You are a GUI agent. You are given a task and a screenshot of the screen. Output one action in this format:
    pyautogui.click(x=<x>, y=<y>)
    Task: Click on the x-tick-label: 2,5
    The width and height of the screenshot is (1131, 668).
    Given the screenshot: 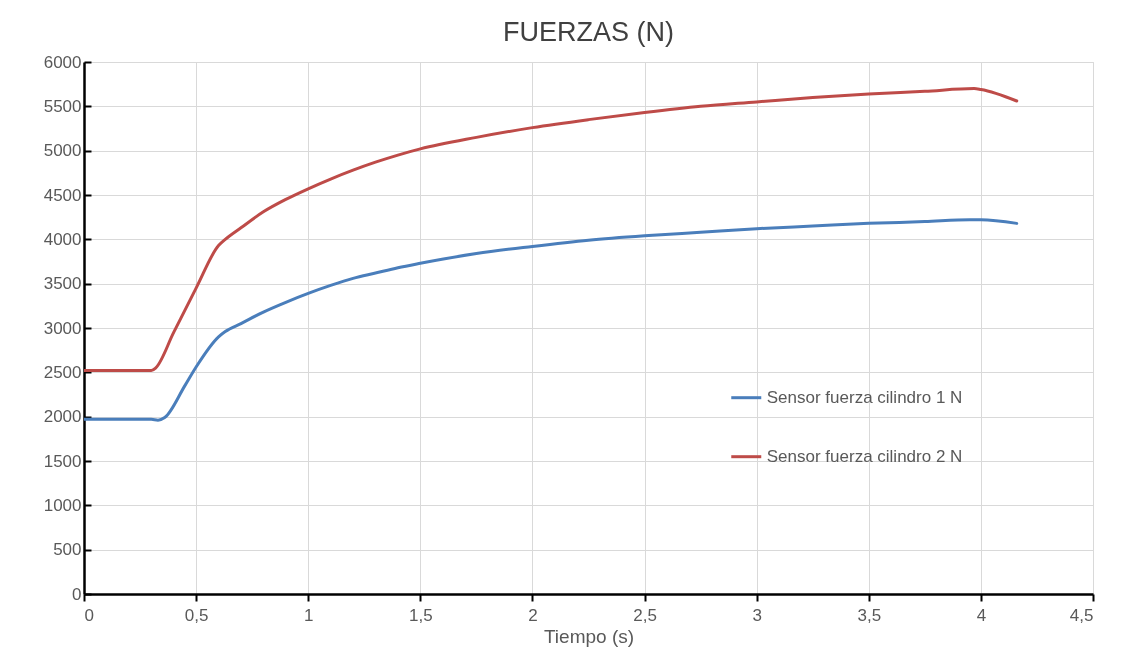 What is the action you would take?
    pyautogui.click(x=645, y=615)
    